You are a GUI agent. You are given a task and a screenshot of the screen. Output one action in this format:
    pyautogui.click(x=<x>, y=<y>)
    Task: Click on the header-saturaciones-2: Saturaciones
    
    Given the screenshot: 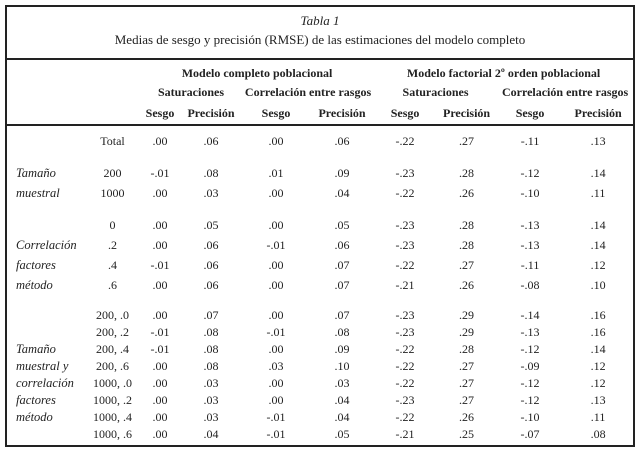 What is the action you would take?
    pyautogui.click(x=435, y=92)
    